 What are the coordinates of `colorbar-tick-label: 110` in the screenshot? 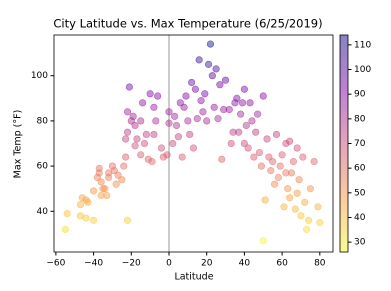 It's located at (362, 45).